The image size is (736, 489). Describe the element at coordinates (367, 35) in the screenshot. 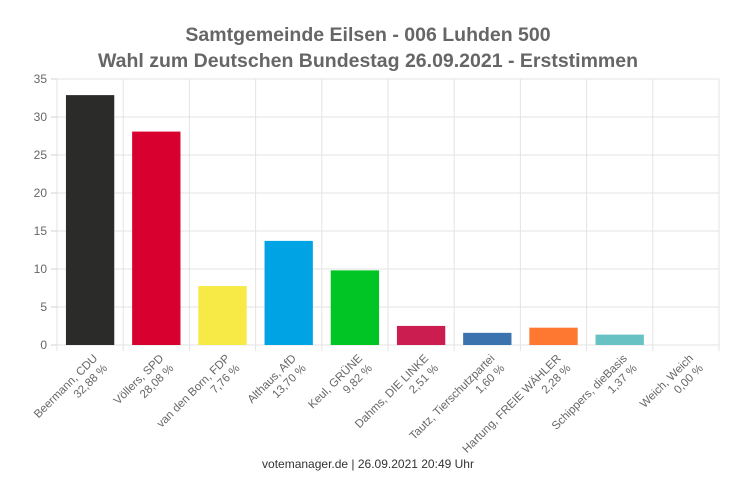

I see `chart-title-line-1: Samtgemeinde Eilsen - 006 Luhden 500` at that location.